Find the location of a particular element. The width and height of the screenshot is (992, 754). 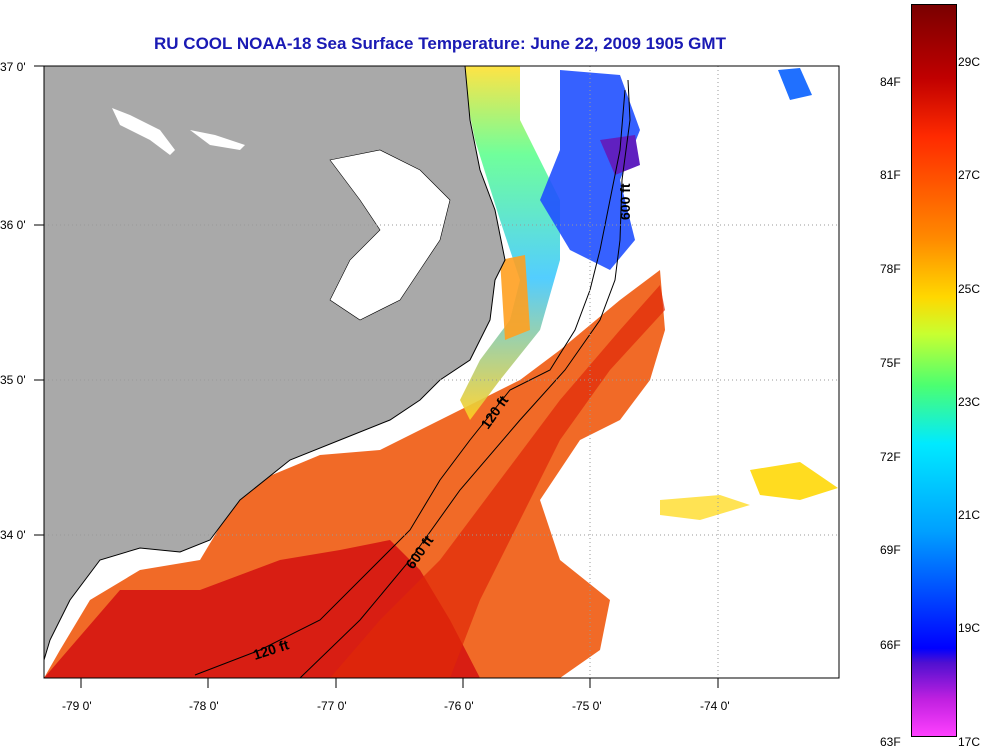

cold-water-core is located at coordinates (620, 155).